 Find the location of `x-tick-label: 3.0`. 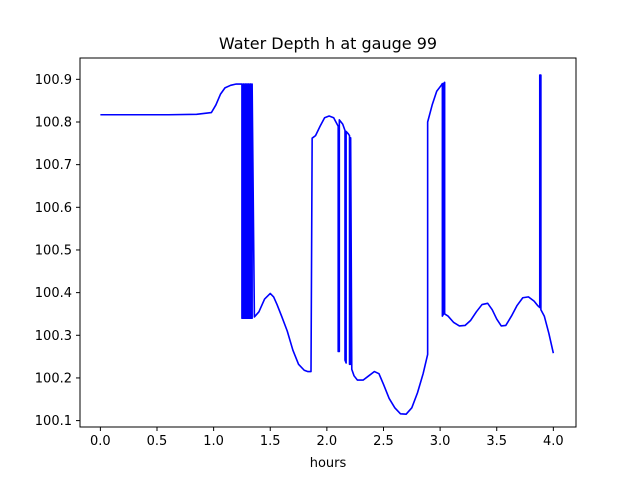

x-tick-label: 3.0 is located at coordinates (440, 441).